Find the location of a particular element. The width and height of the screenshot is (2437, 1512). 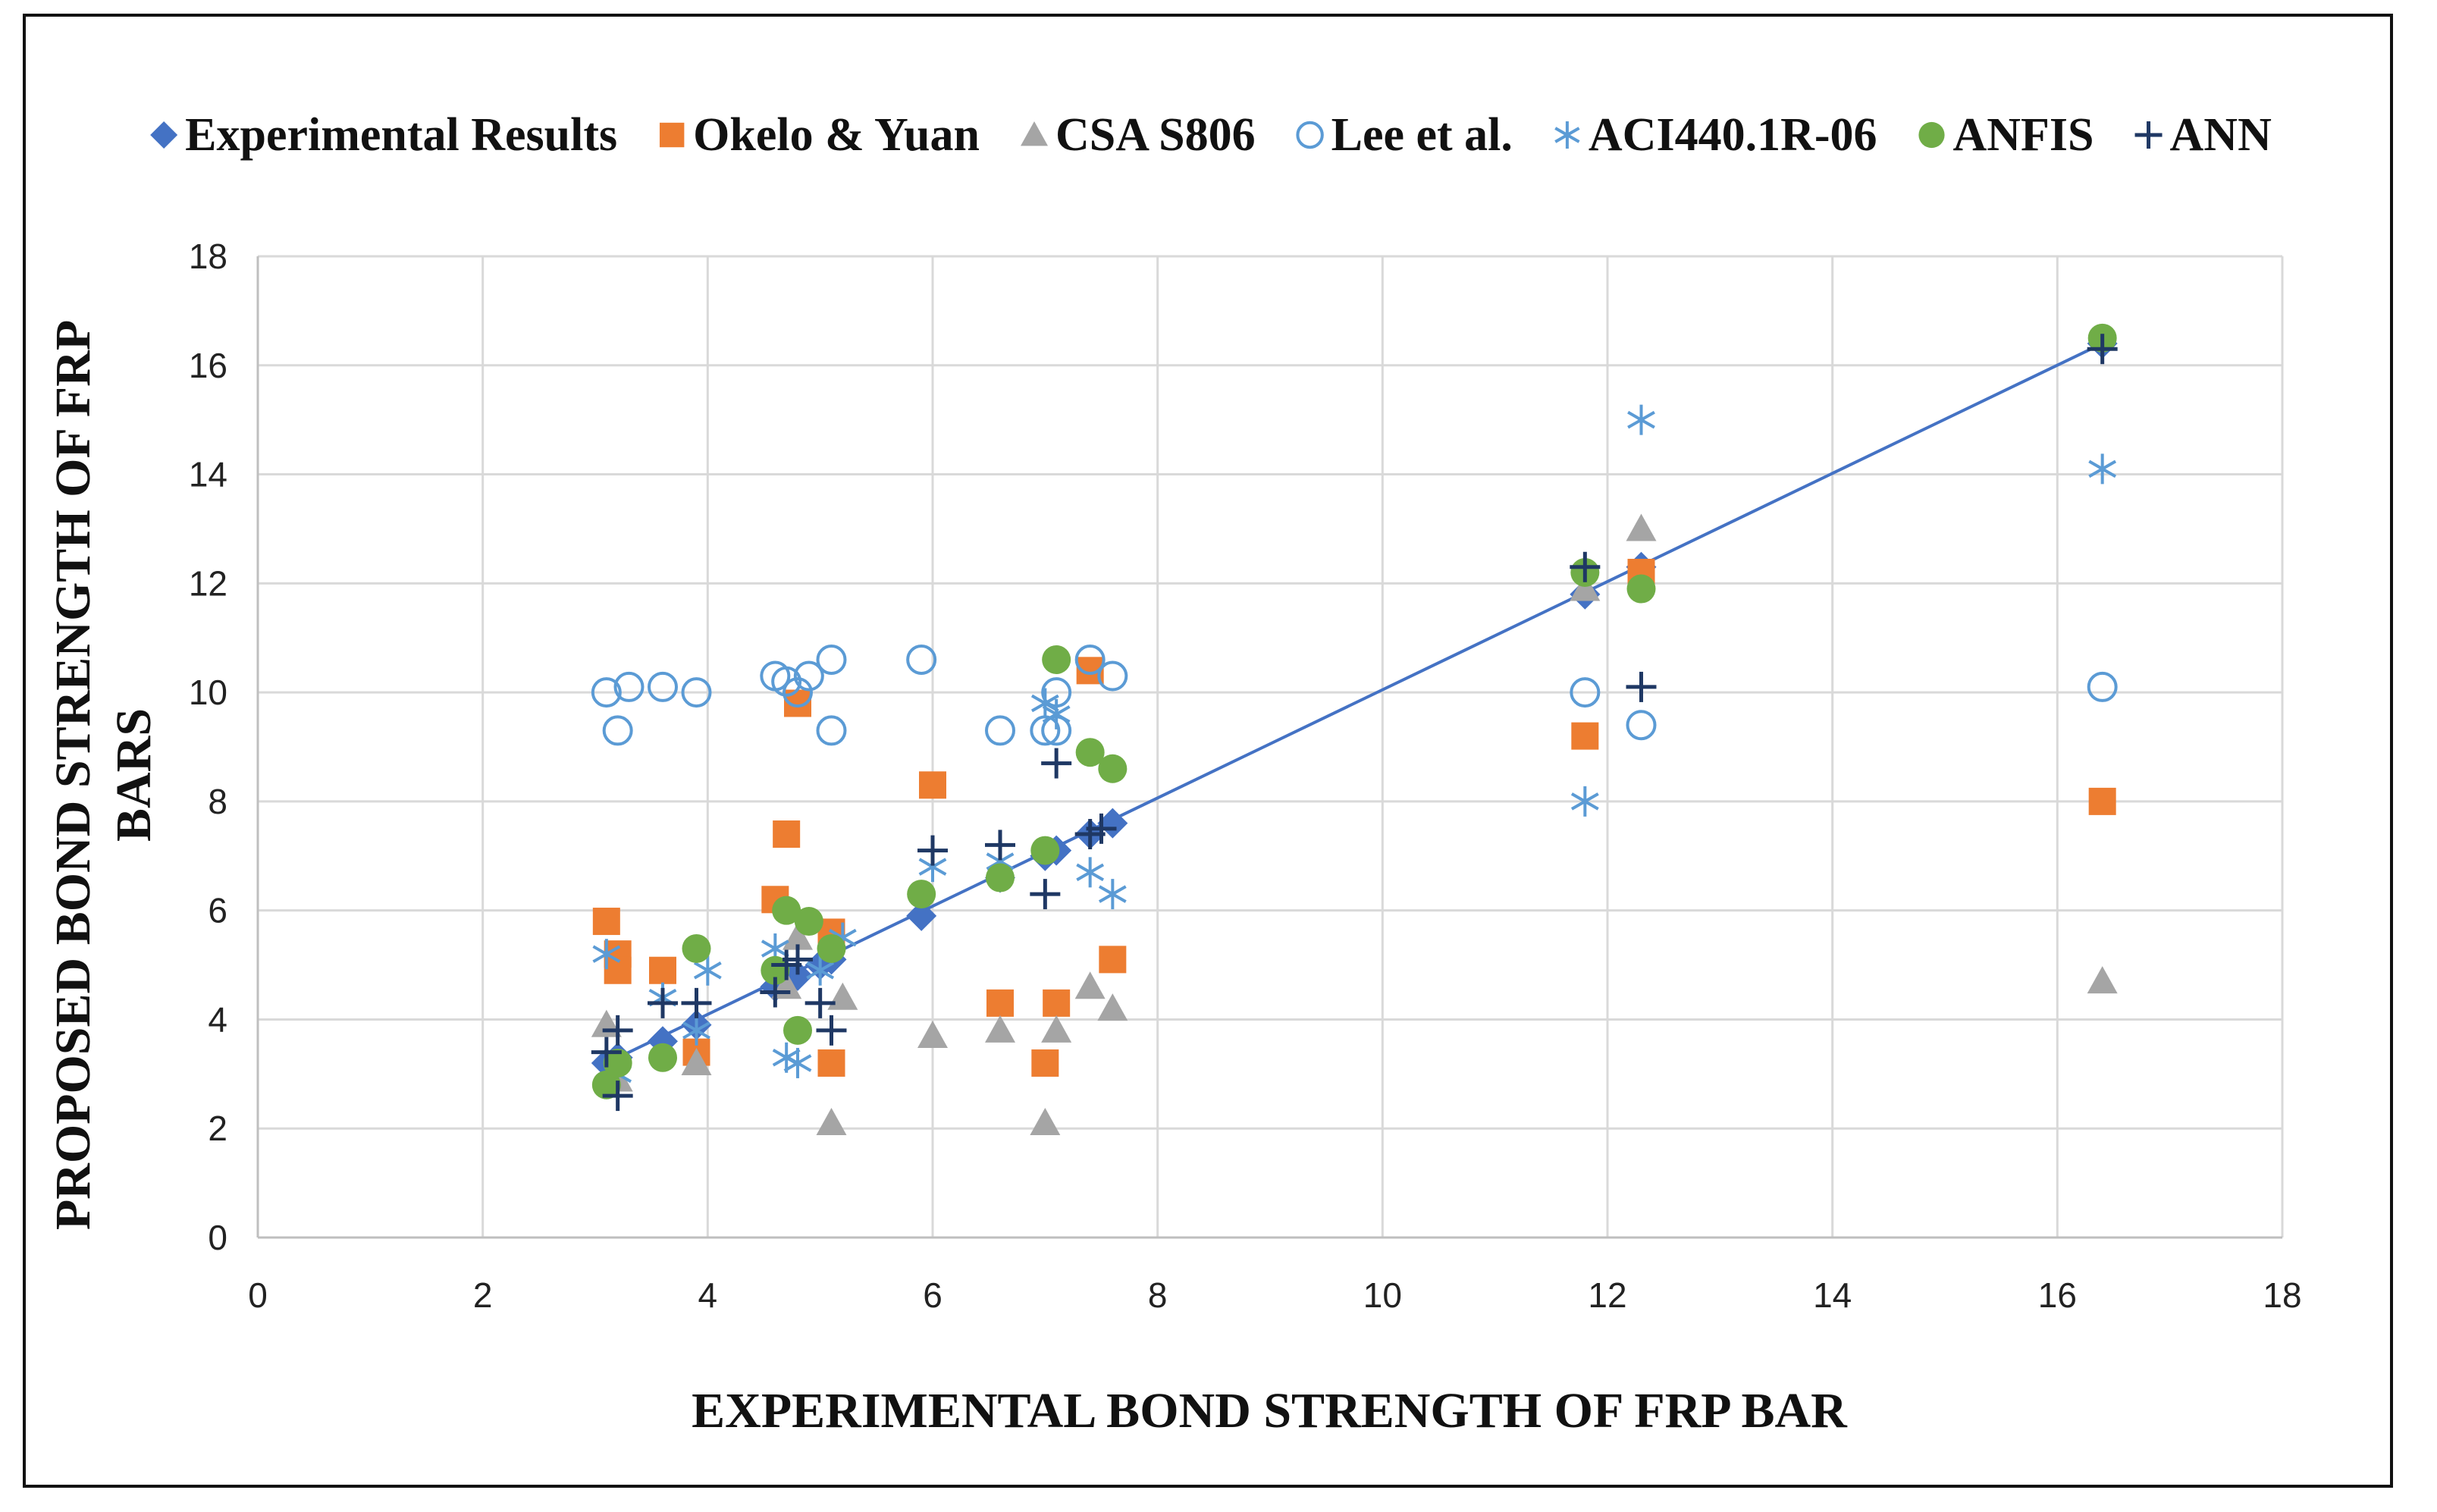

y-axis-title: PROPOSED BOND STRENGTH OF FRP BARS is located at coordinates (104, 775).